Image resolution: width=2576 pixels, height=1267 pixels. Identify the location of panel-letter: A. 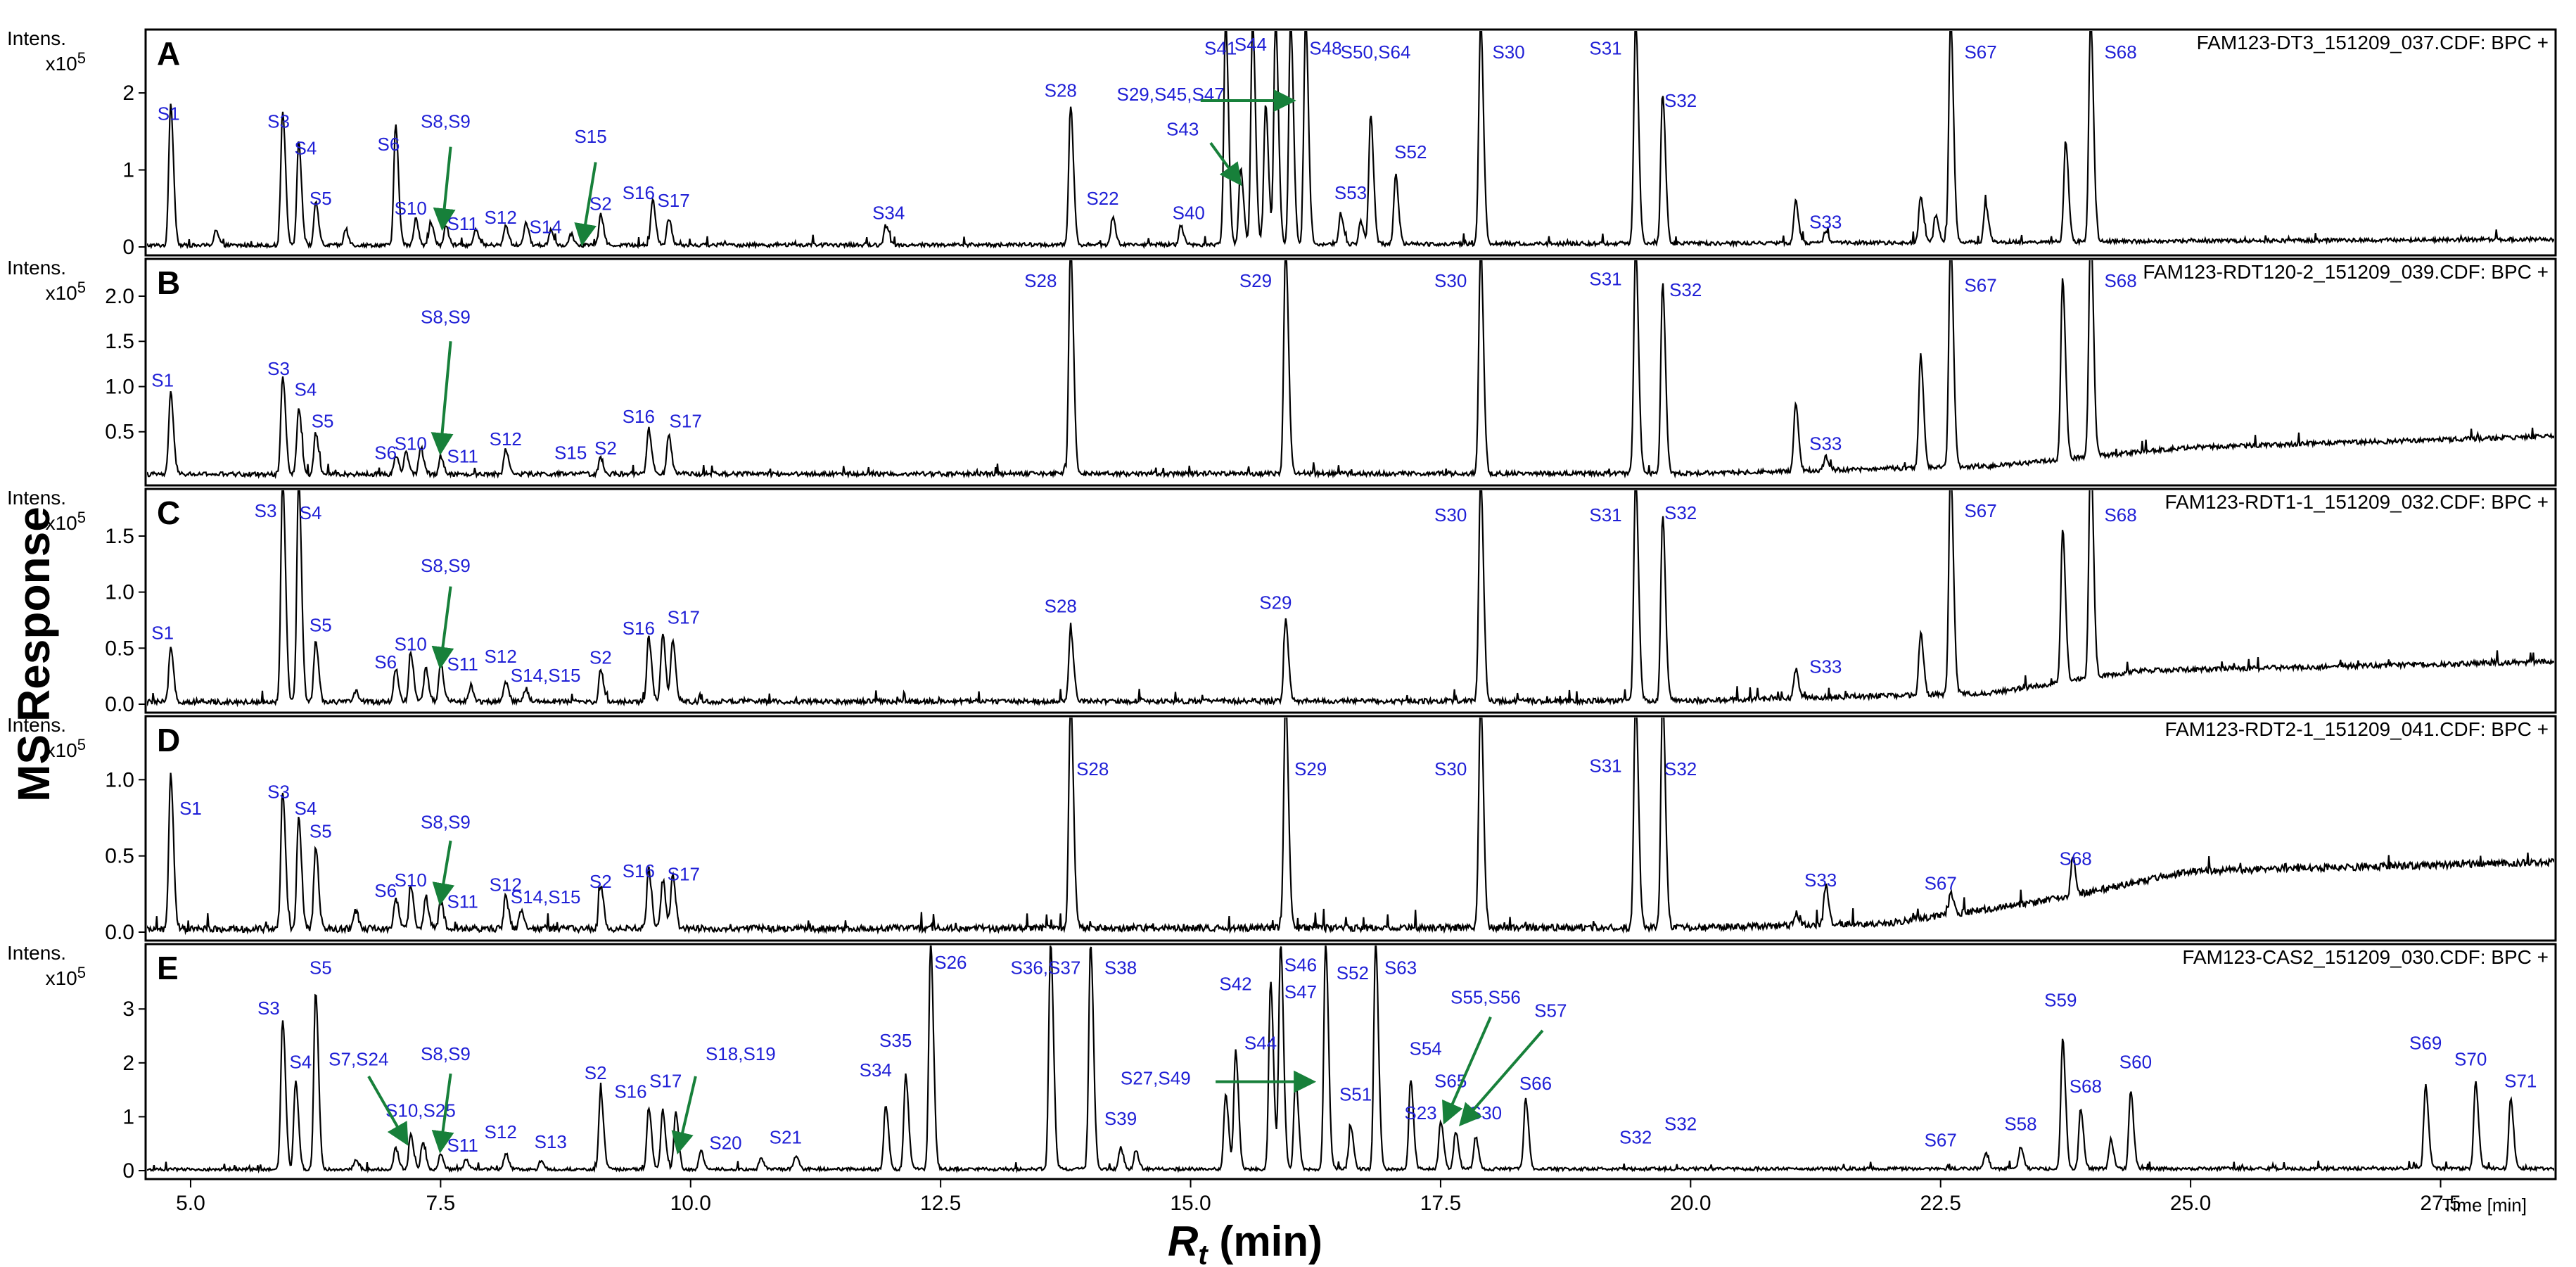
(168, 54).